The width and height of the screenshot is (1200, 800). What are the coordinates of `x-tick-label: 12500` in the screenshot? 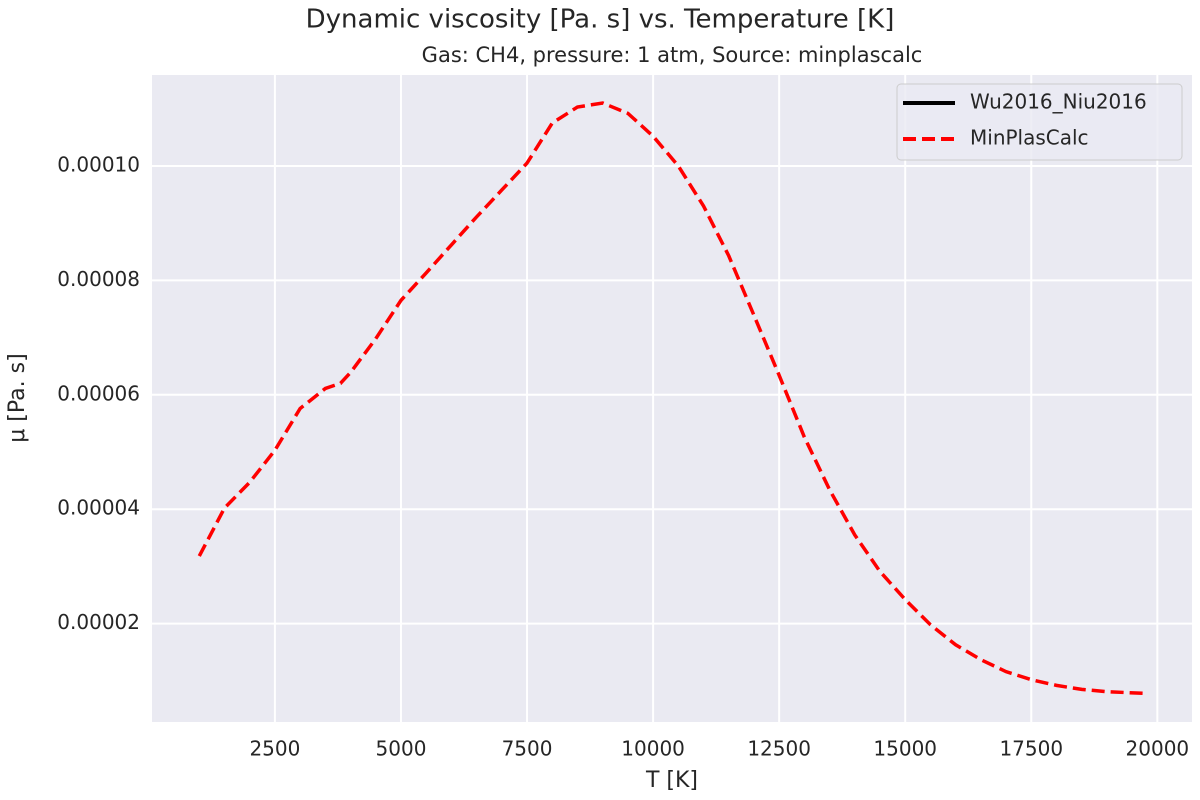 It's located at (779, 749).